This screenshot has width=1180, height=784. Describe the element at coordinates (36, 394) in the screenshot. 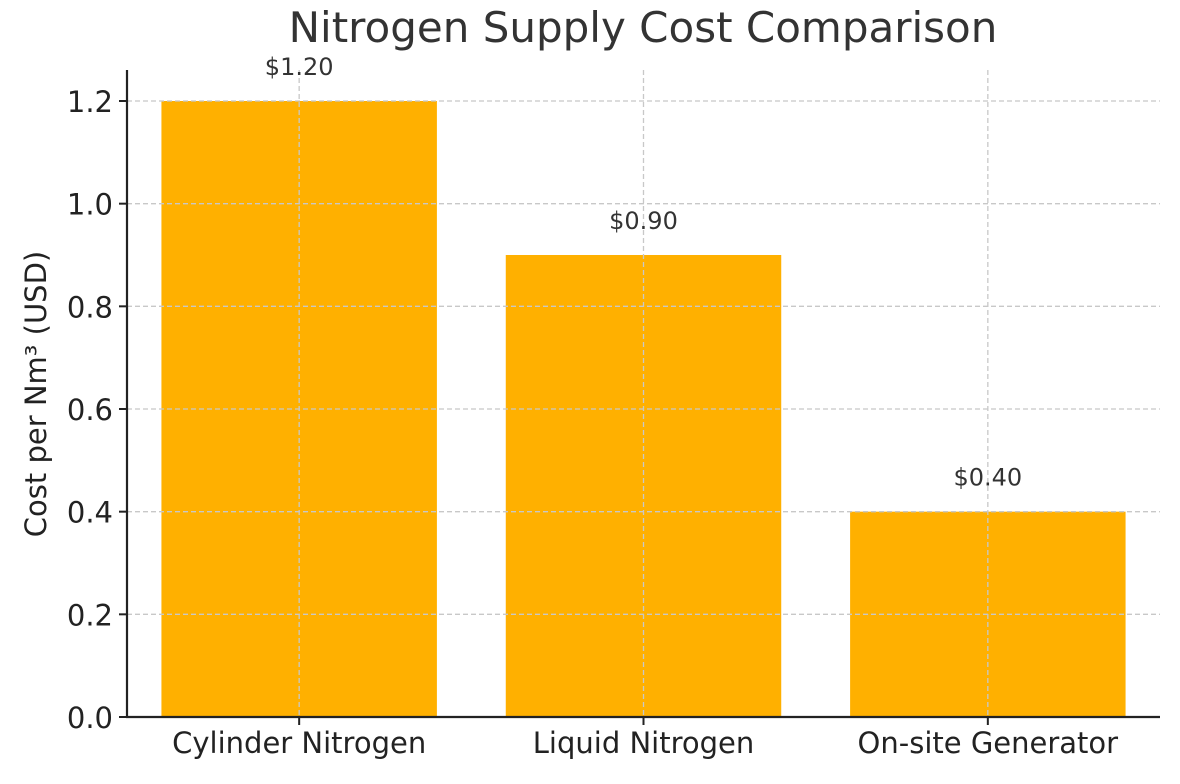

I see `y-axis-label: Cost per Nm³ (USD)` at that location.